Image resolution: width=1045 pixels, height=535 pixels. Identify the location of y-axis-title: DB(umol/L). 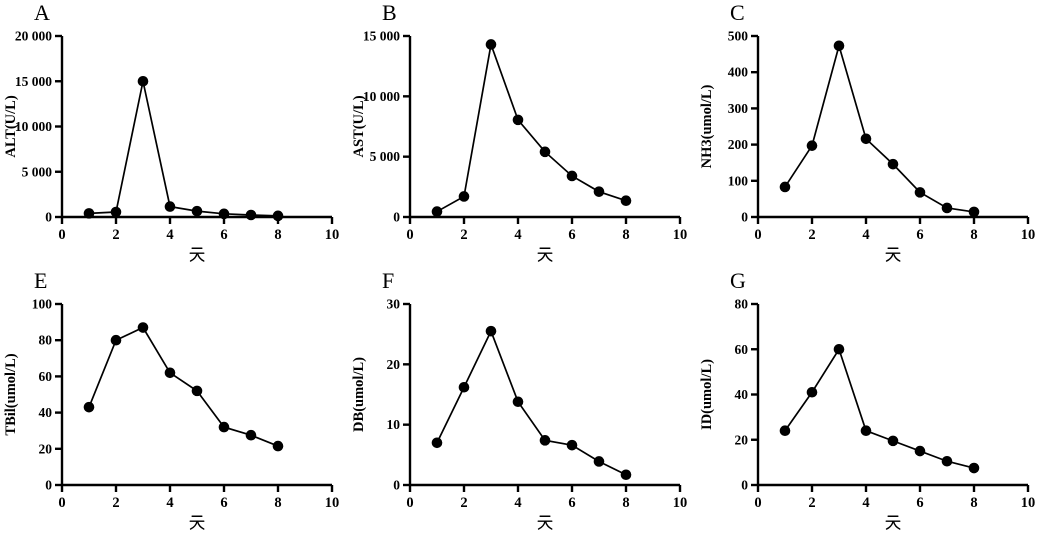
(359, 394).